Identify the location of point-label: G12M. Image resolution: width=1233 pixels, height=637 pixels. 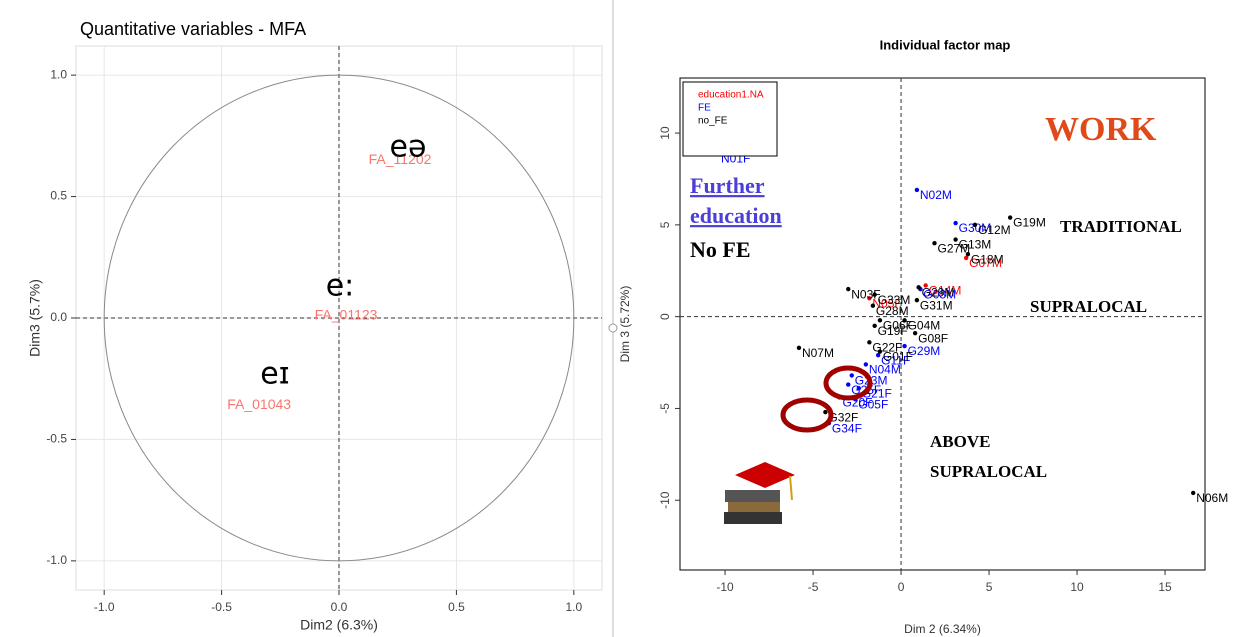
(994, 230).